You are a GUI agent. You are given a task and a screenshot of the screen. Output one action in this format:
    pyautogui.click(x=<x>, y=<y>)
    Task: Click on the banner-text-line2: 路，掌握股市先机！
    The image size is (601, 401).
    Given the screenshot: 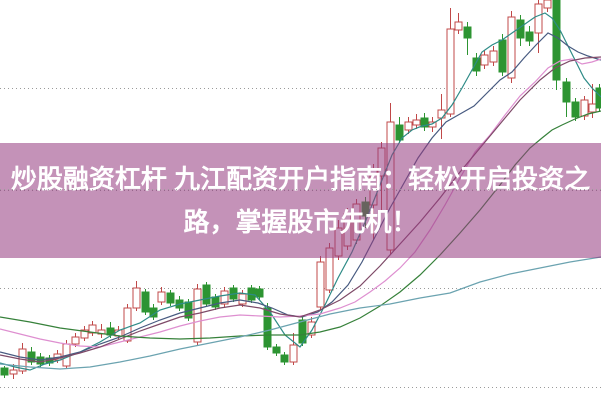 What is the action you would take?
    pyautogui.click(x=300, y=221)
    